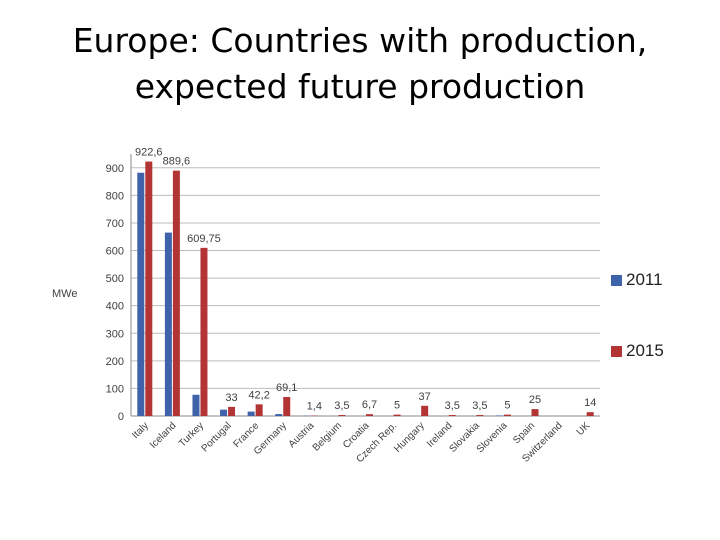 Image resolution: width=720 pixels, height=540 pixels. What do you see at coordinates (115, 307) in the screenshot?
I see `y-tick-label: 400` at bounding box center [115, 307].